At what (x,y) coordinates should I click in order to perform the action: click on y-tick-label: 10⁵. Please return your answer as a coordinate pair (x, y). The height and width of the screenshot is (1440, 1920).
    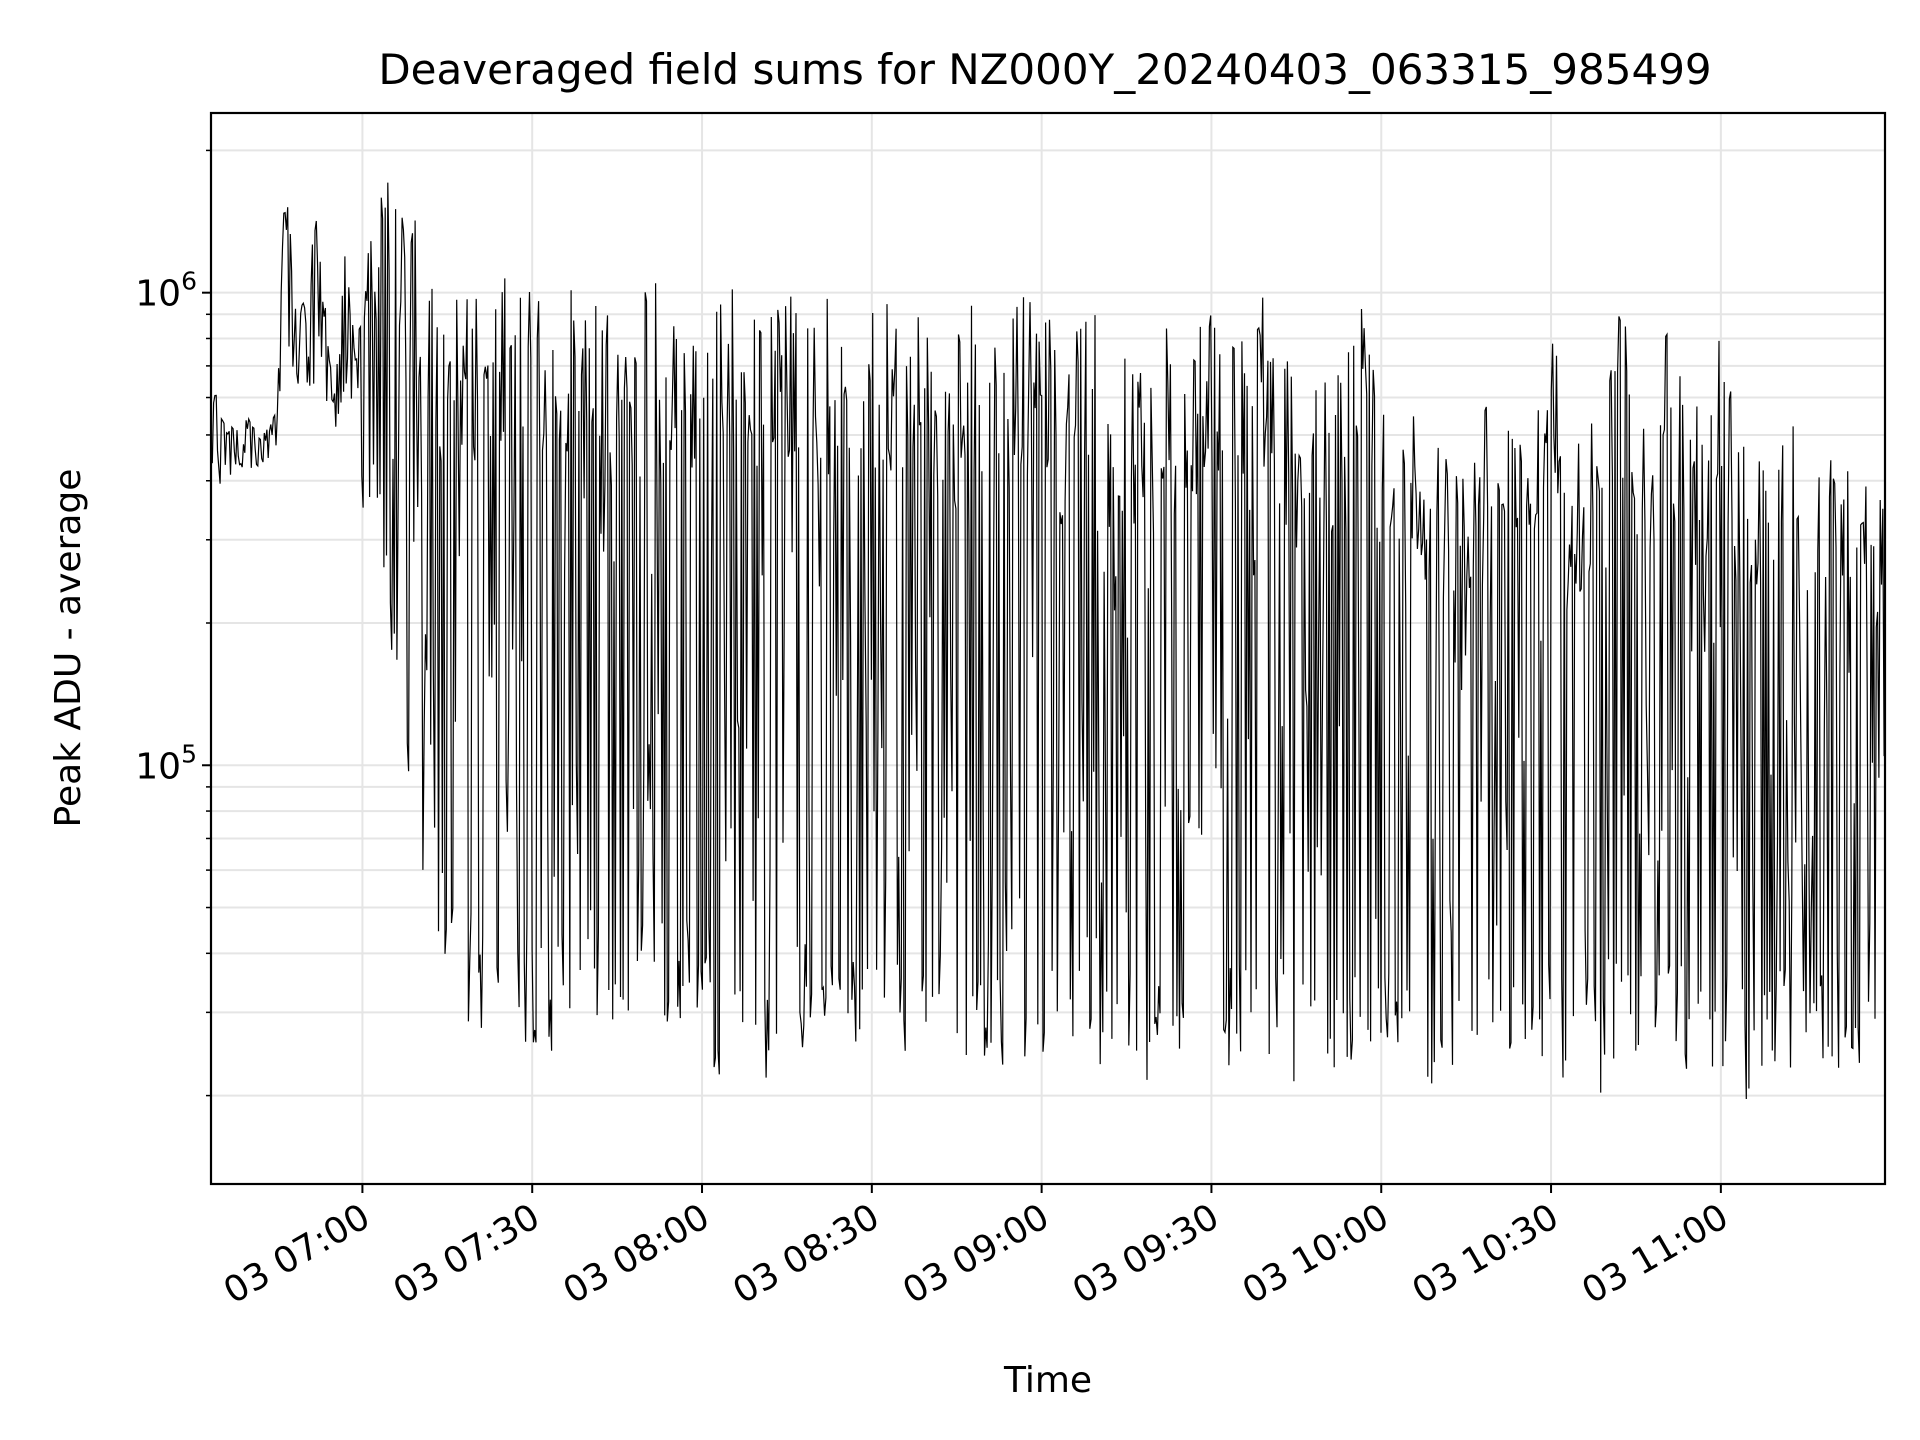
    Looking at the image, I should click on (166, 763).